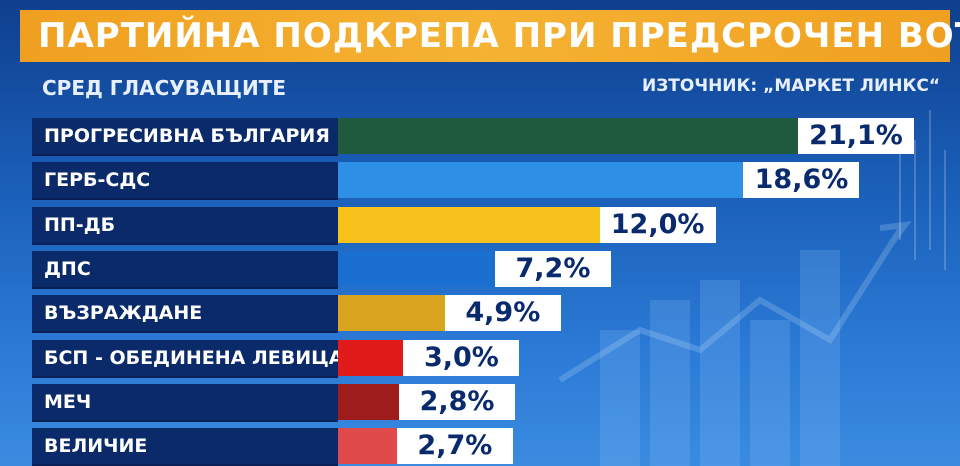 This screenshot has width=960, height=466. Describe the element at coordinates (185, 447) in the screenshot. I see `bar-label-box: ВЕЛИЧИЕ` at that location.